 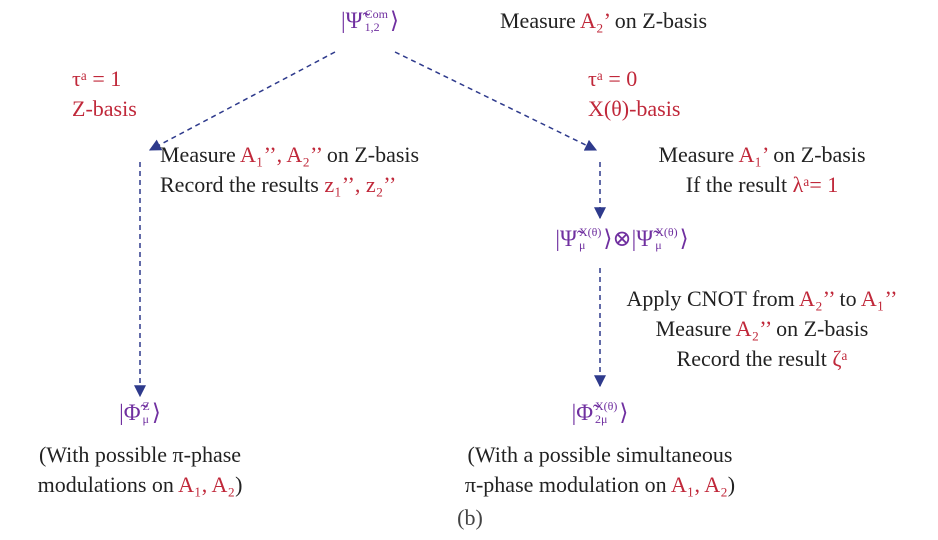 I want to click on text: (With a possible simultaneous, so click(x=600, y=454).